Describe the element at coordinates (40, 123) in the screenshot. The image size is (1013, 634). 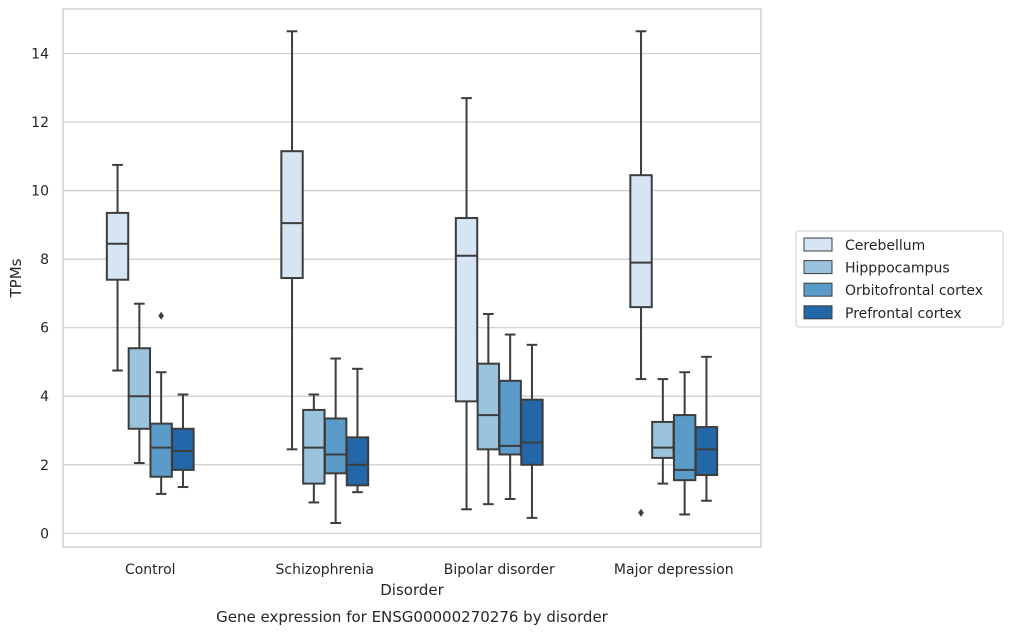
I see `y-tick-label: 12` at that location.